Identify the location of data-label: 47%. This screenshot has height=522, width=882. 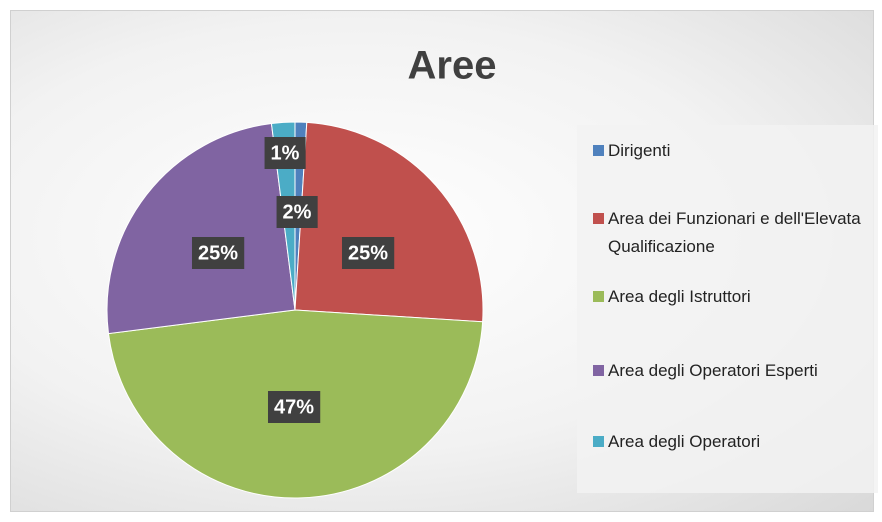
(294, 407).